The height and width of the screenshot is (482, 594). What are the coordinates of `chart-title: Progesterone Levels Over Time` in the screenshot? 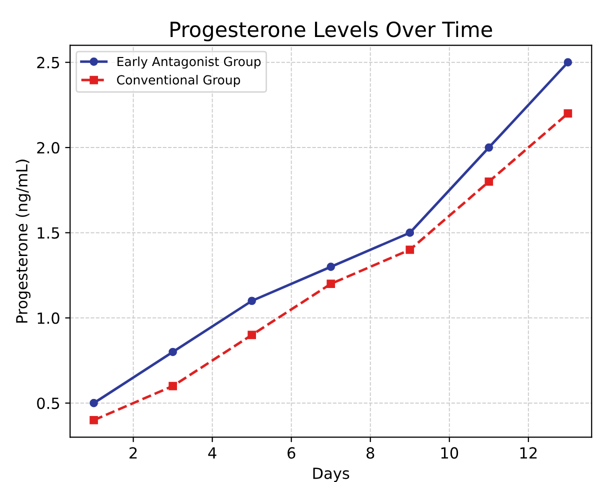 It's located at (331, 31).